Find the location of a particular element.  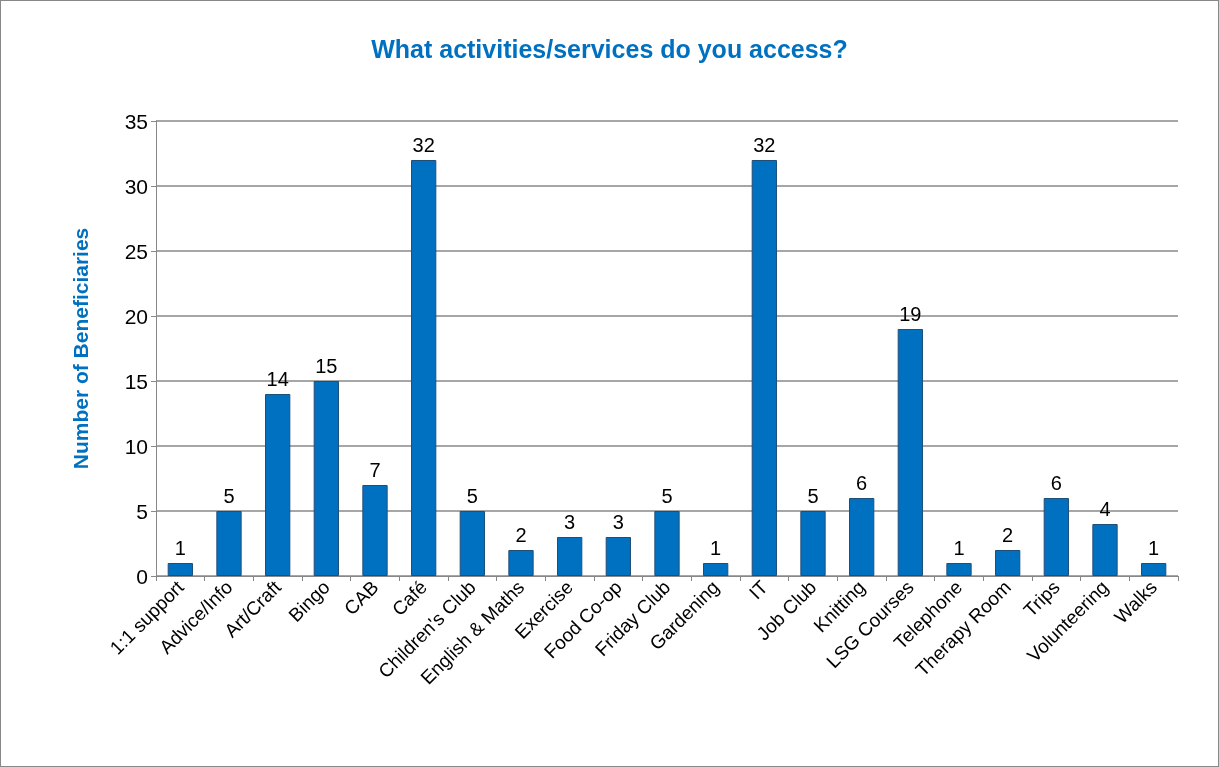

x-tick-label: IT is located at coordinates (758, 590).